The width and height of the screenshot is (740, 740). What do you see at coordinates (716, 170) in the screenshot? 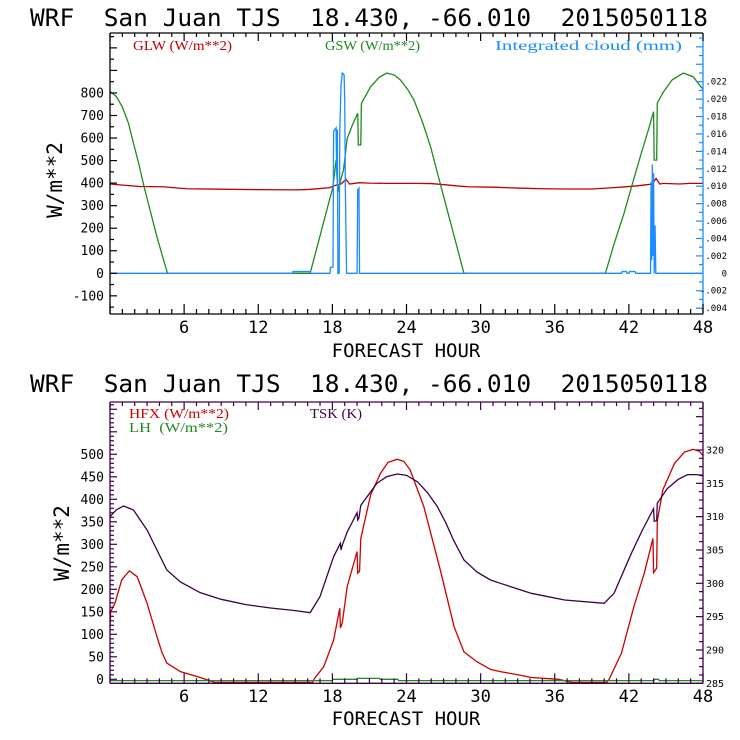
I see `y2-tick-label: .012` at bounding box center [716, 170].